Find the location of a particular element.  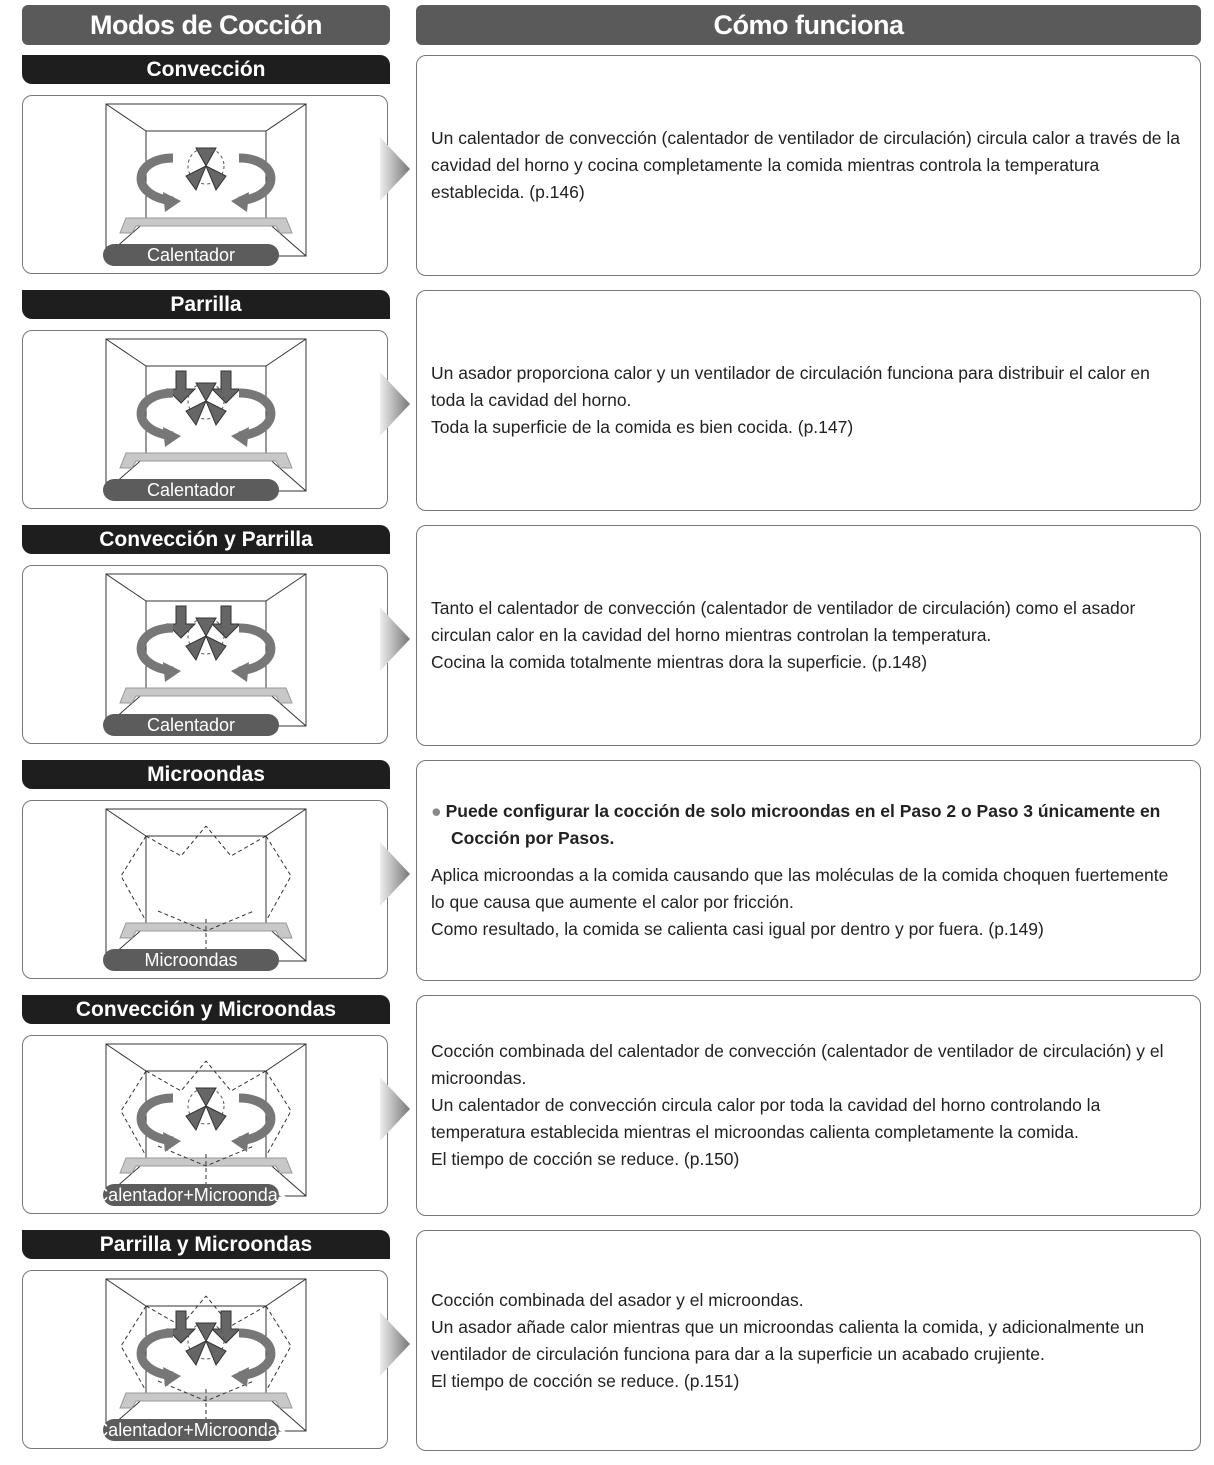

mode-title: Parrilla is located at coordinates (206, 304).